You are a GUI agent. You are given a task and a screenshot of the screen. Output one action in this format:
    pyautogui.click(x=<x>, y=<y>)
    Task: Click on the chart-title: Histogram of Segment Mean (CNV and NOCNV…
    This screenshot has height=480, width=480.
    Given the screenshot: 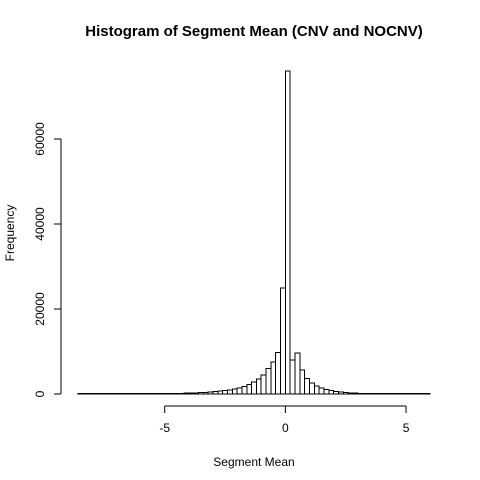 What is the action you would take?
    pyautogui.click(x=254, y=31)
    